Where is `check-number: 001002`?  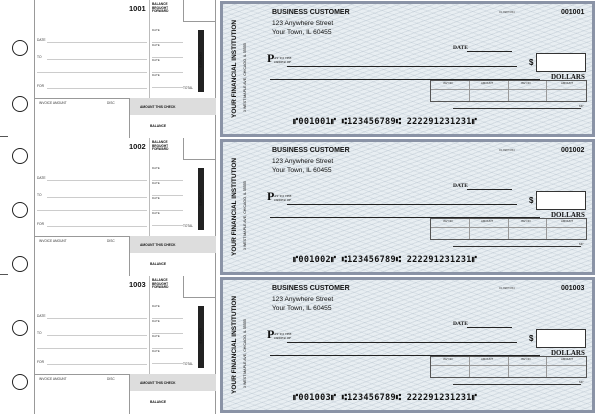
check-number: 001002 is located at coordinates (573, 150).